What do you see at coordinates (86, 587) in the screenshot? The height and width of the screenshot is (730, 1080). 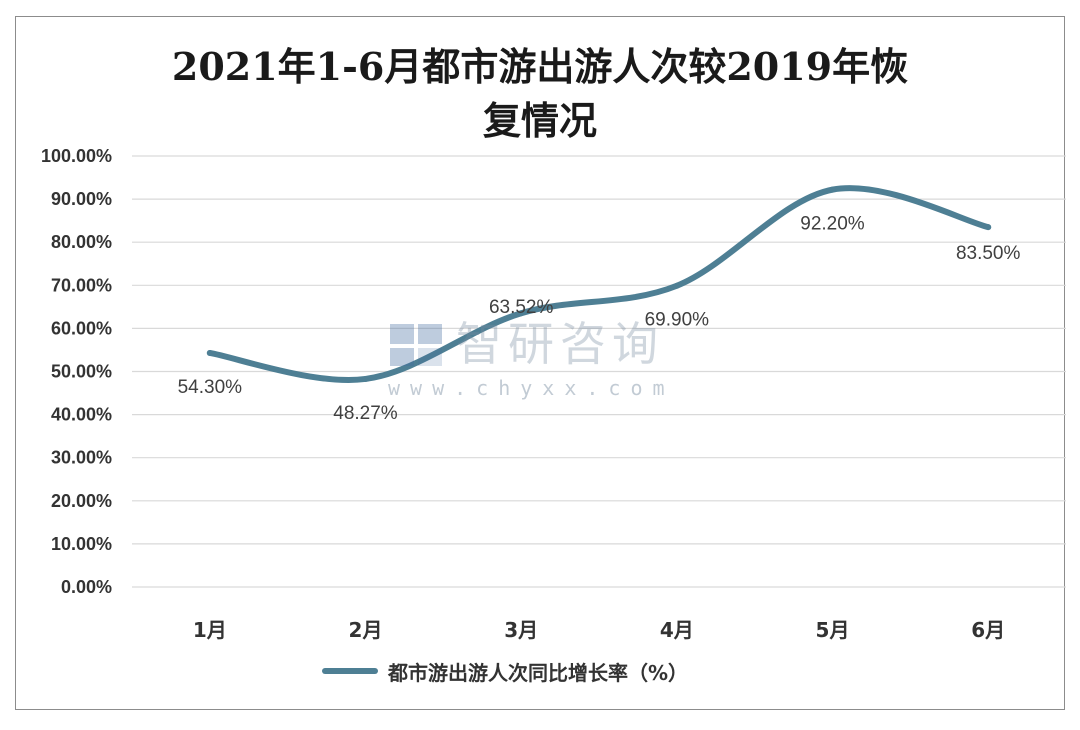 I see `y-tick-label: 0.00%` at bounding box center [86, 587].